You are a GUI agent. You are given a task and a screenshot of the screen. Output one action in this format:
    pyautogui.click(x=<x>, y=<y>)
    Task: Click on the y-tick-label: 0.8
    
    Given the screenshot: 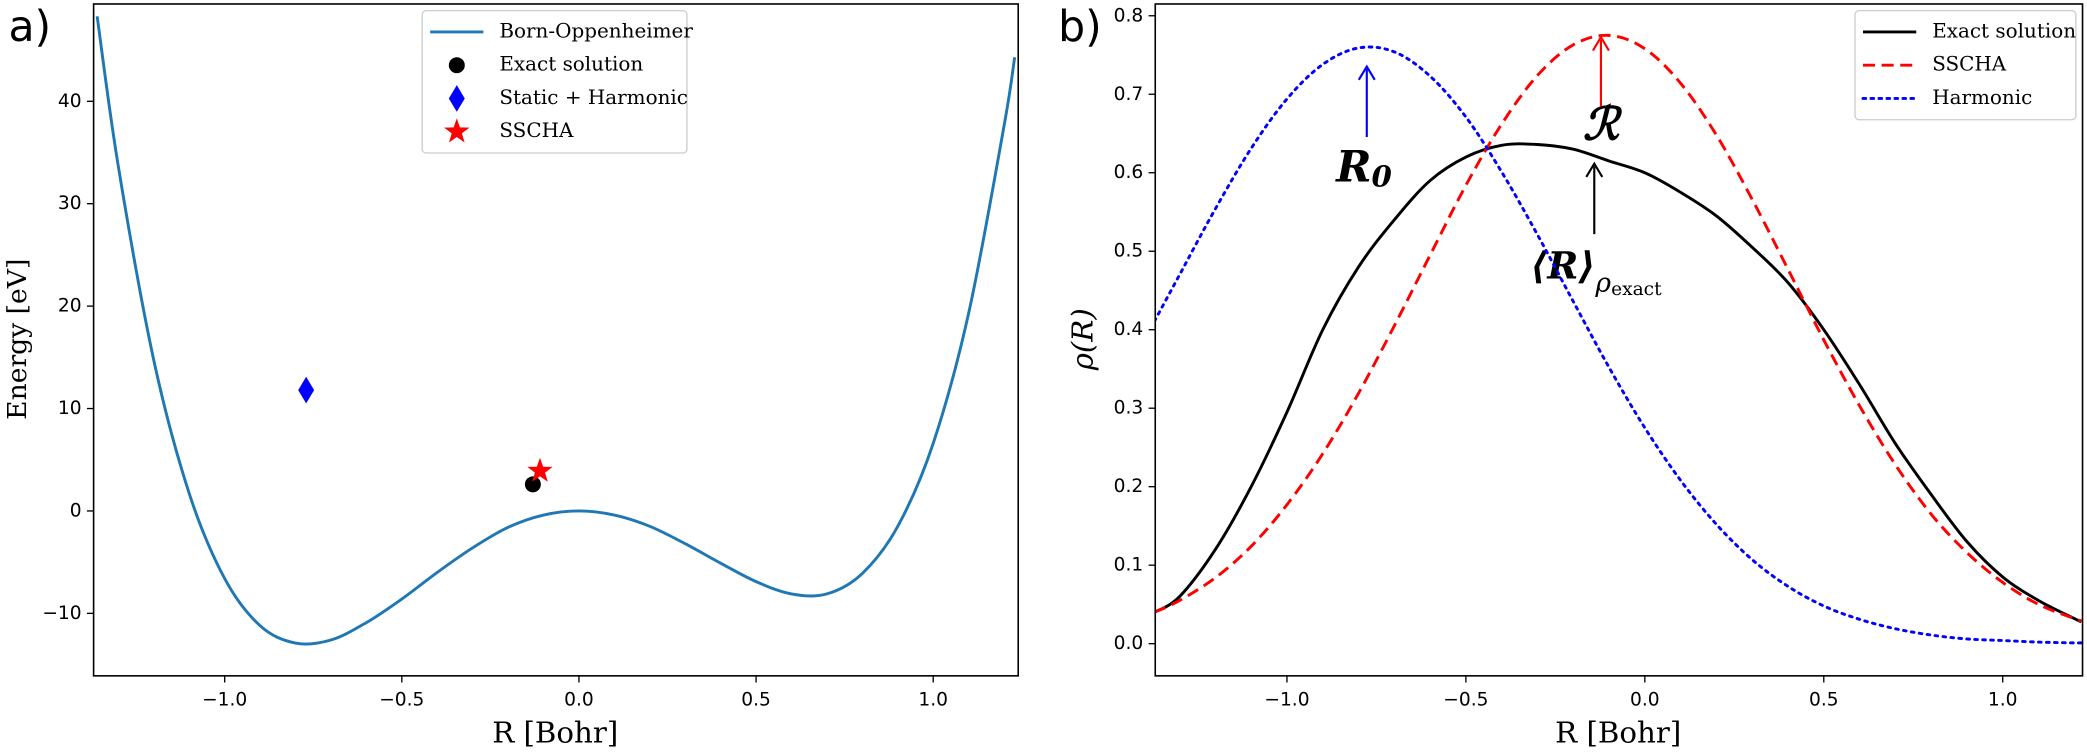 What is the action you would take?
    pyautogui.click(x=1129, y=15)
    